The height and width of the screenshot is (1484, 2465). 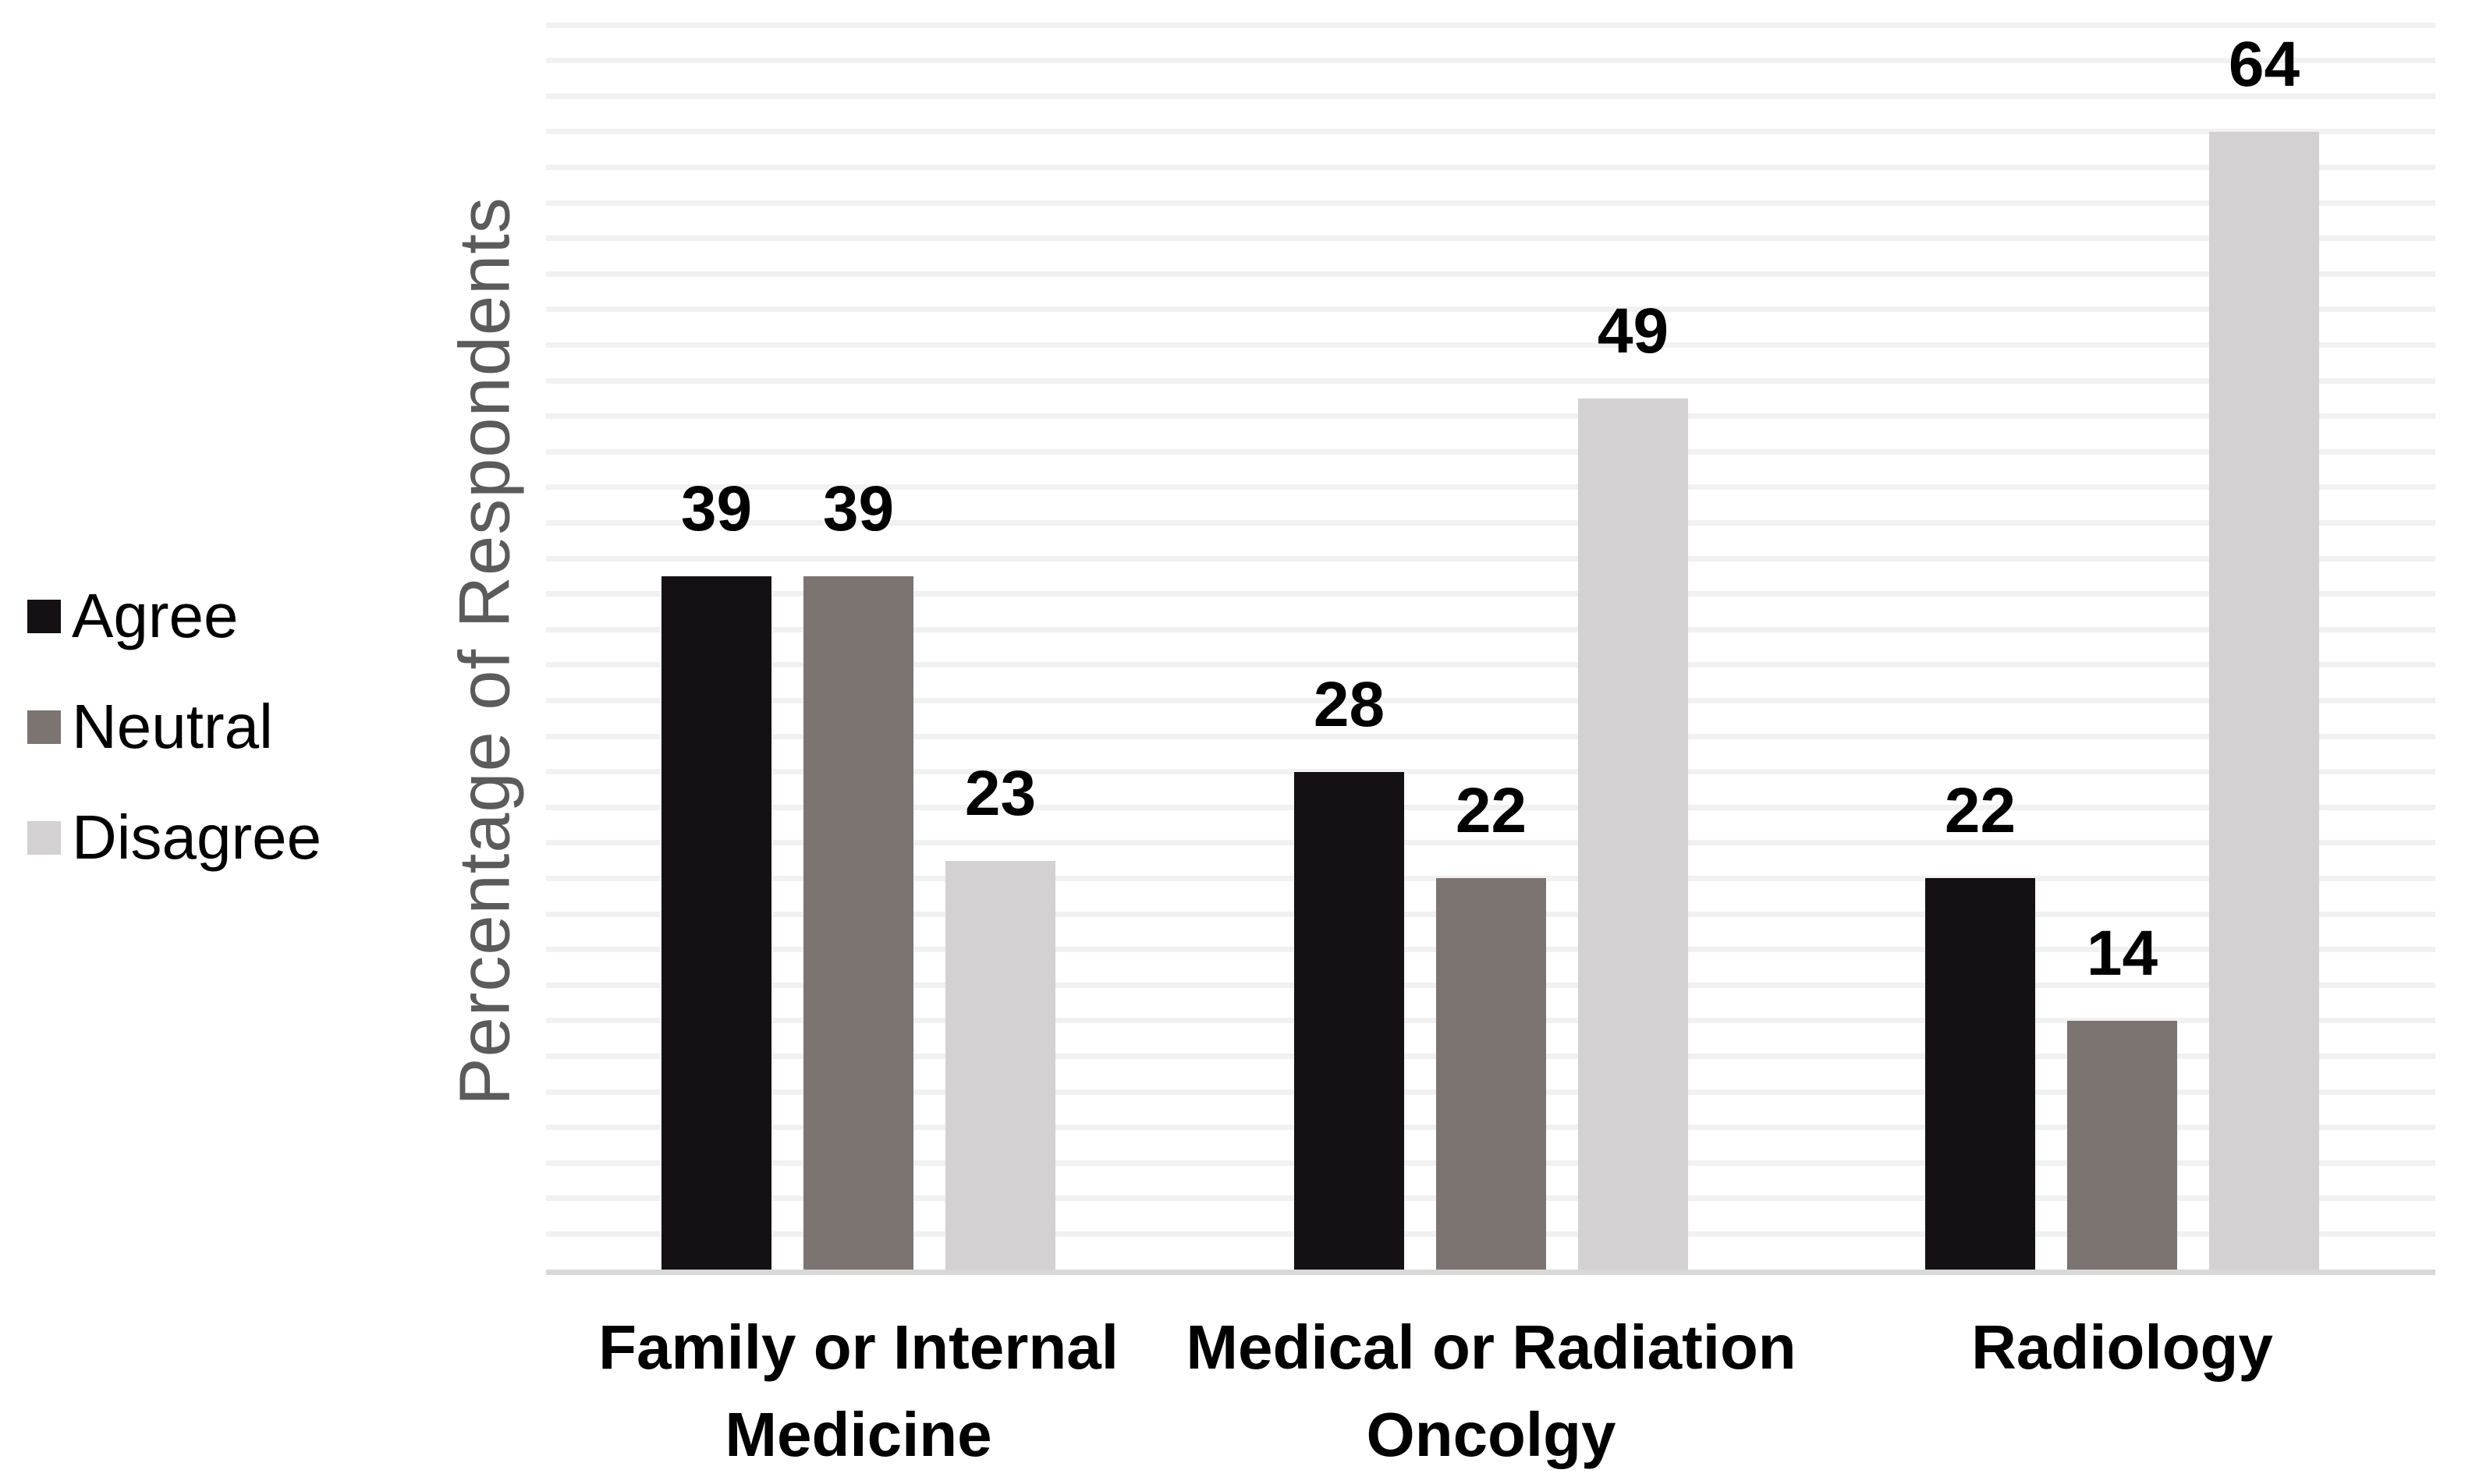 What do you see at coordinates (717, 508) in the screenshot?
I see `bar-value-label-agree-family-or-internal-medicine: 39` at bounding box center [717, 508].